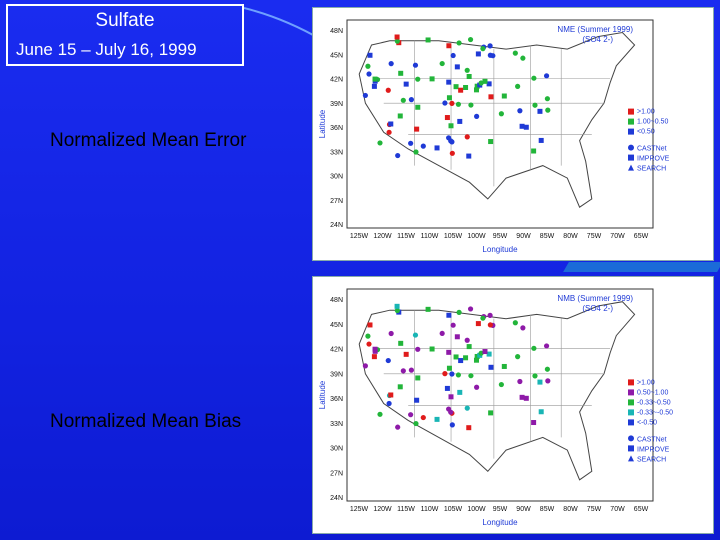  Describe the element at coordinates (597, 39) in the screenshot. I see `map-species: (SO4 2-)` at that location.